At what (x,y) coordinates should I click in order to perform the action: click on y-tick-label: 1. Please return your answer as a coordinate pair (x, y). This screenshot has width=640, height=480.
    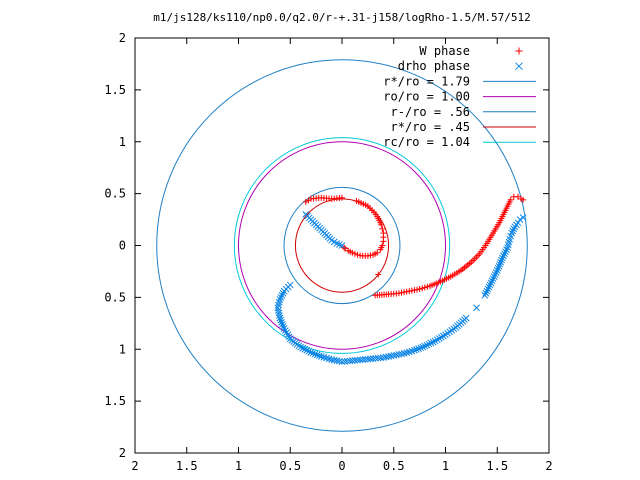
    Looking at the image, I should click on (122, 142).